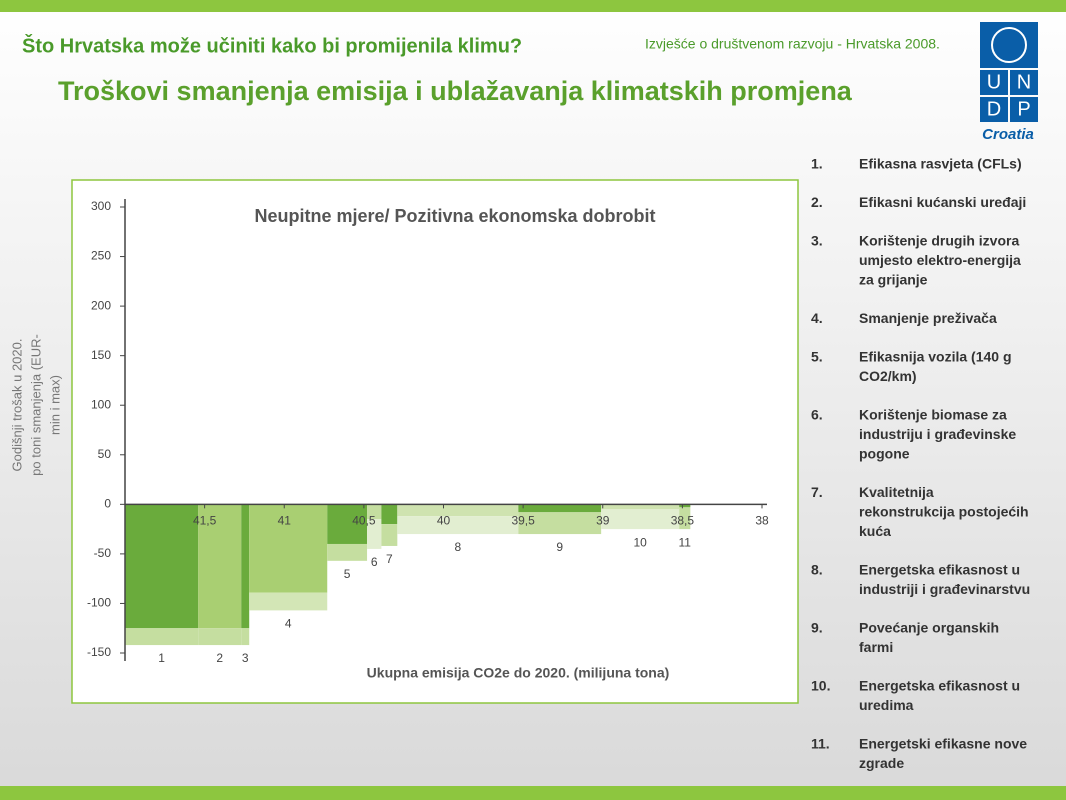 The width and height of the screenshot is (1066, 800). Describe the element at coordinates (893, 280) in the screenshot. I see `legend-text: za grijanje` at that location.